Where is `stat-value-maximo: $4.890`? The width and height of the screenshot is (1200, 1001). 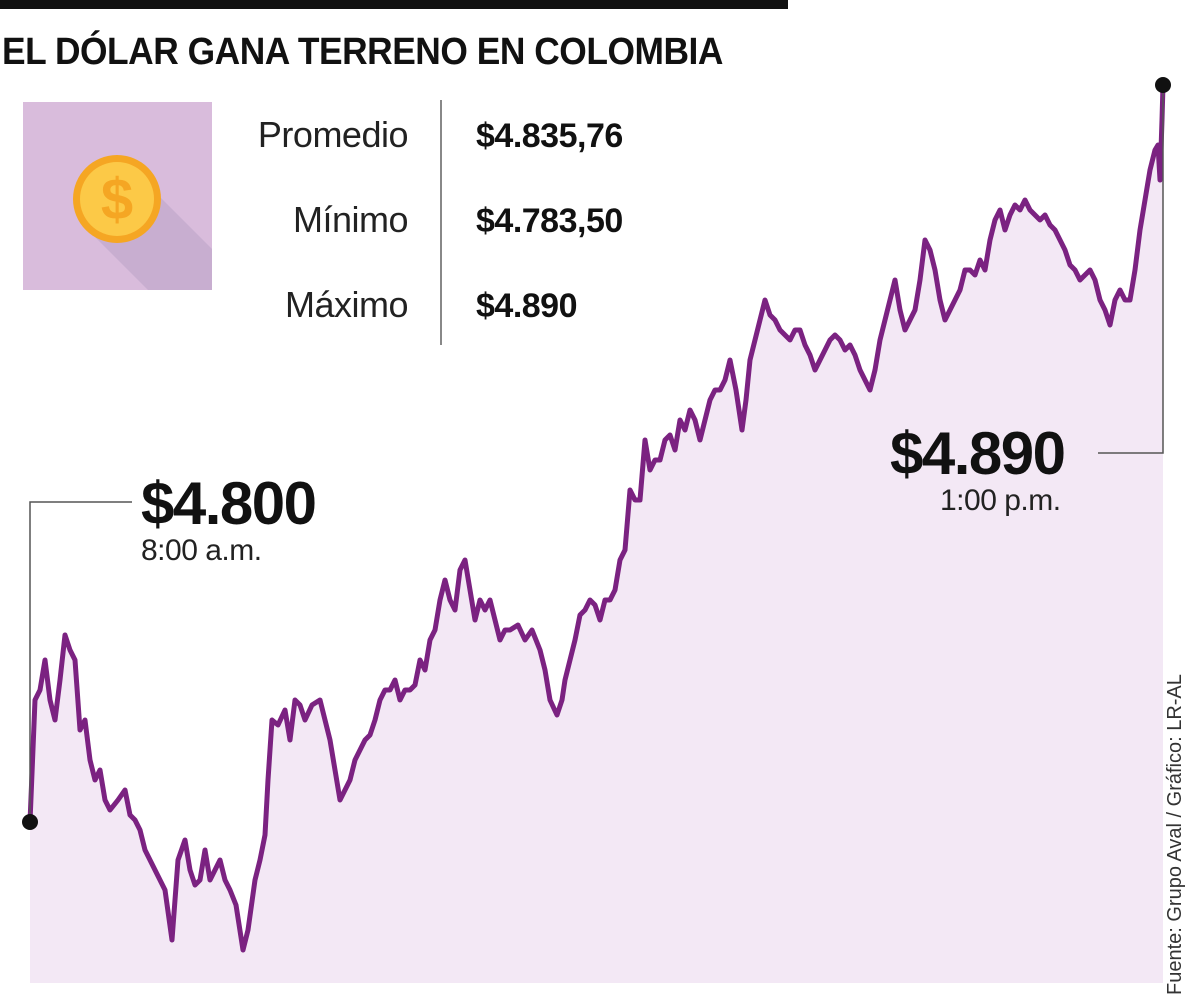
stat-value-maximo: $4.890 is located at coordinates (527, 306).